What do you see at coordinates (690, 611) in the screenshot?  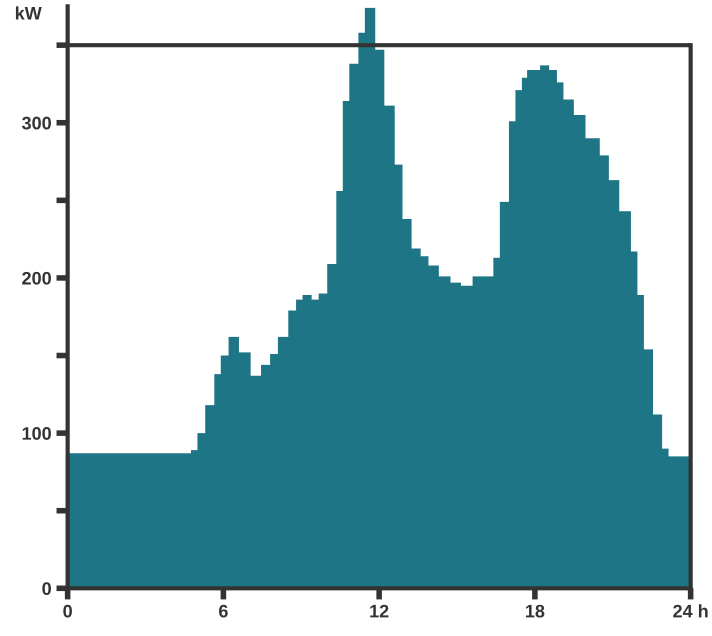 I see `x-tick-label: 24 h` at bounding box center [690, 611].